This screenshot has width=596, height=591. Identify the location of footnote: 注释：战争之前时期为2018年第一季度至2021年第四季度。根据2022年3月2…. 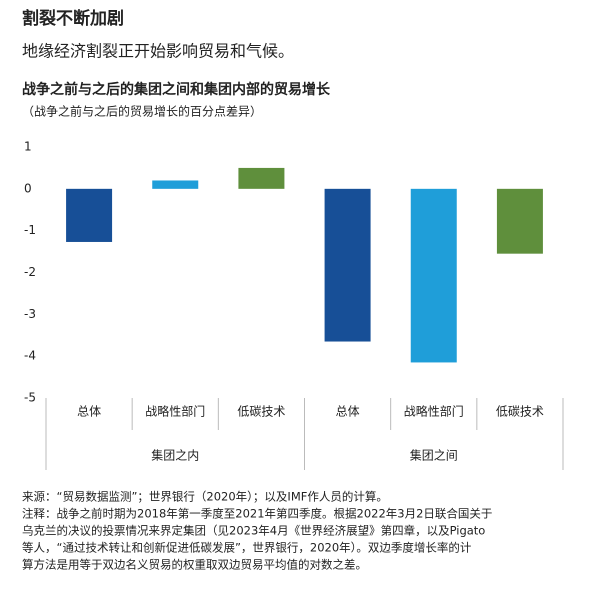
(257, 514).